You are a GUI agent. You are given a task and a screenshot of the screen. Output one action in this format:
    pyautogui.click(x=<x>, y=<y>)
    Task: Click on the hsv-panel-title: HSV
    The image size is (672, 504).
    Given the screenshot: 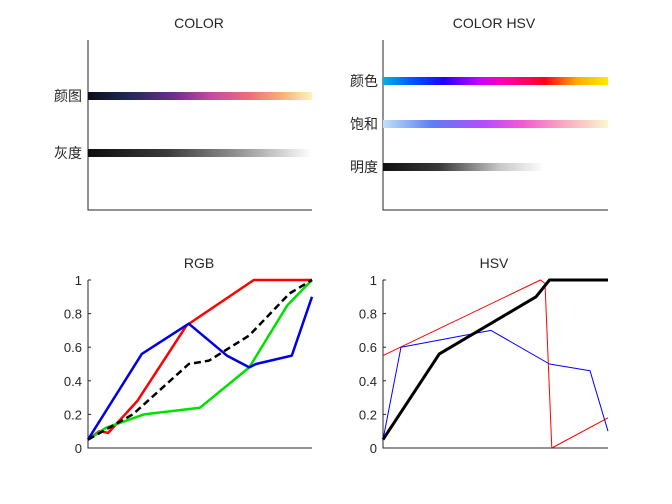 What is the action you would take?
    pyautogui.click(x=494, y=263)
    